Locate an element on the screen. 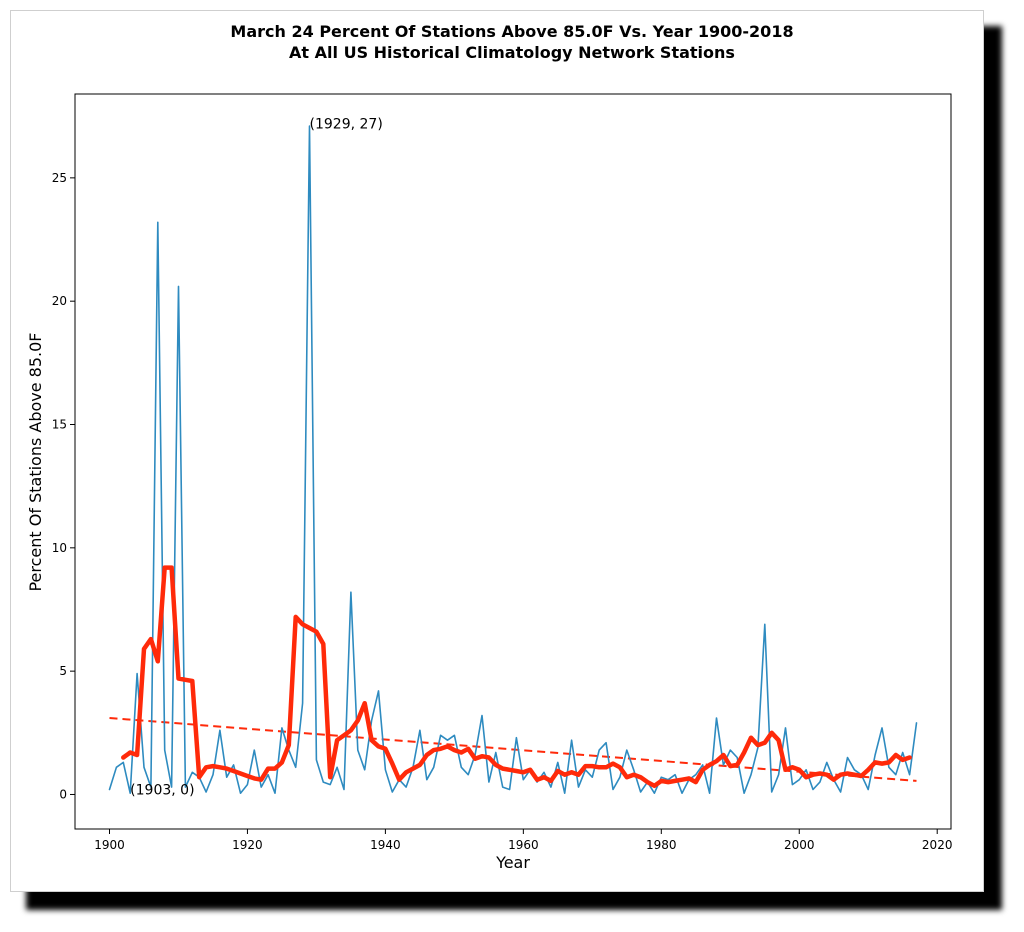  x-tick-label: 1900 is located at coordinates (109, 845).